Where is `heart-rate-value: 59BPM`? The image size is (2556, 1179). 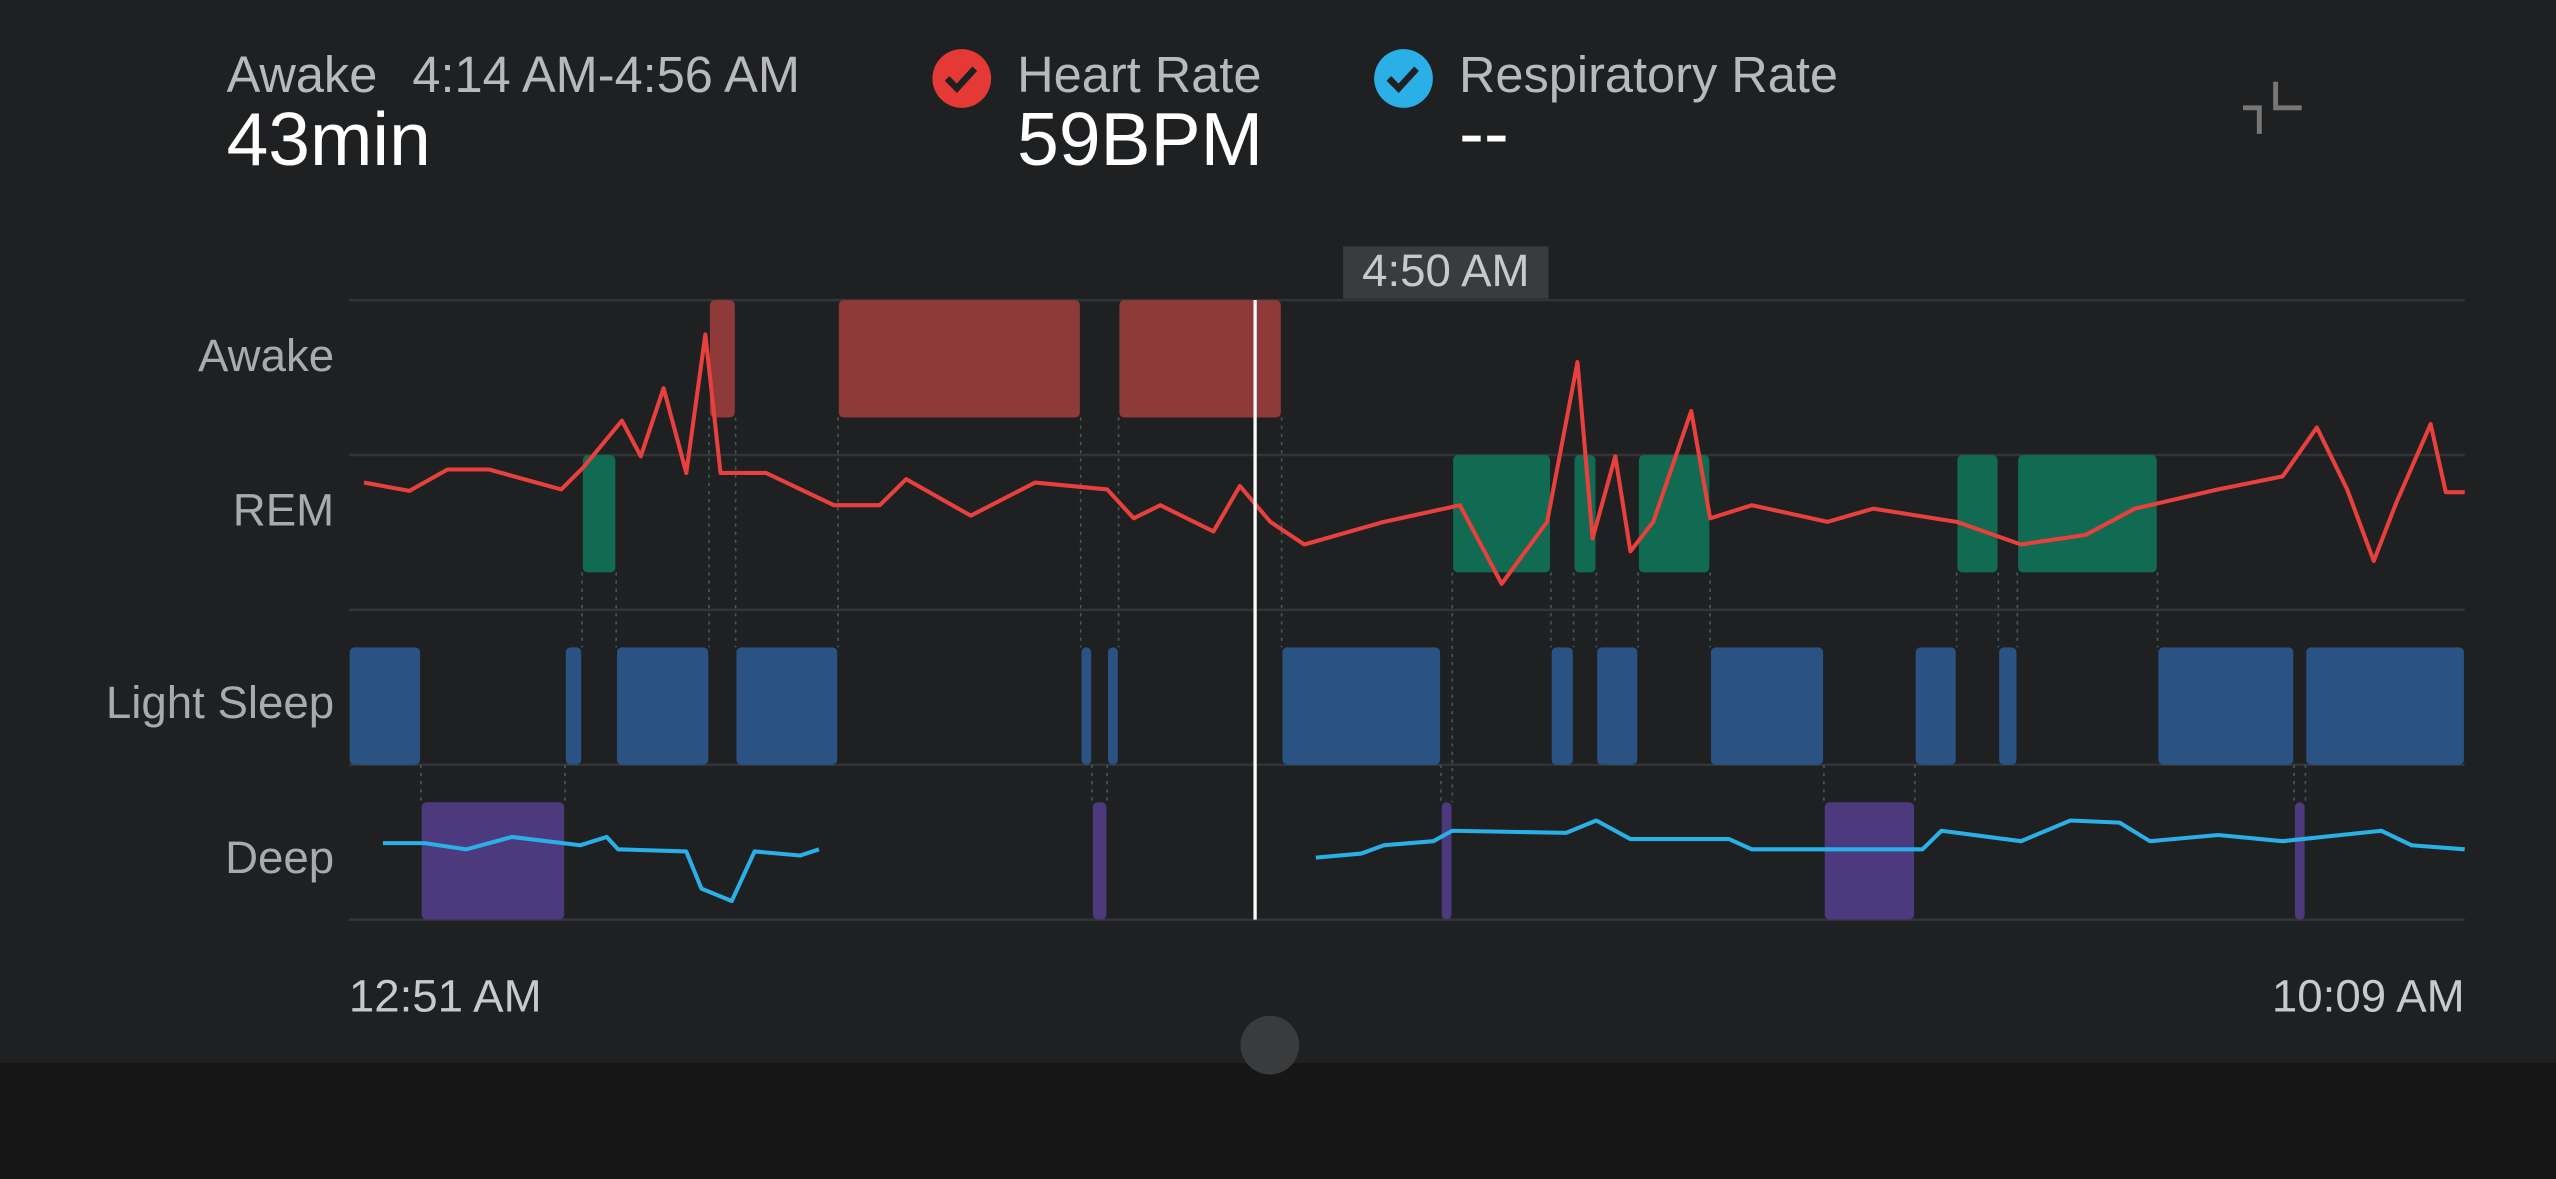
heart-rate-value: 59BPM is located at coordinates (1140, 139).